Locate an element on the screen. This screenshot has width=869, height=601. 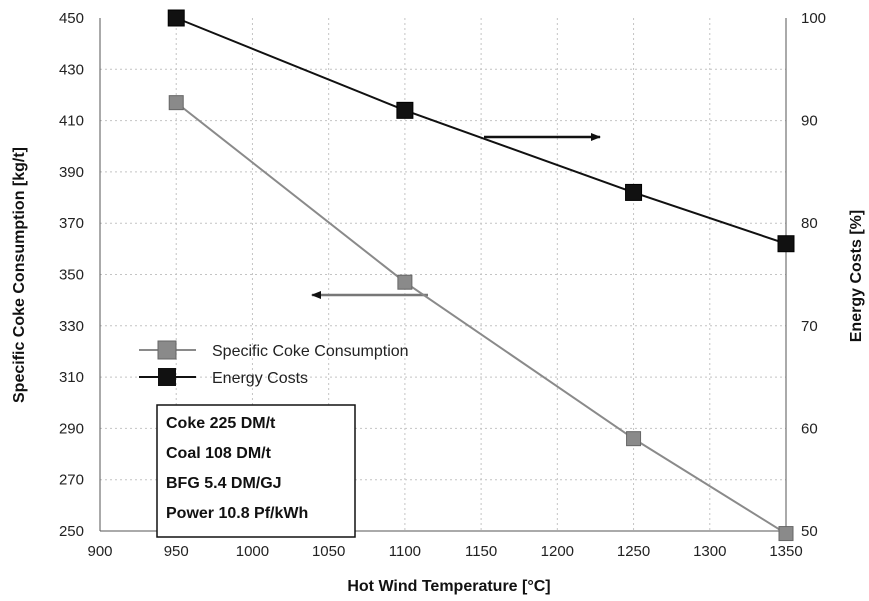
y-left-tick-label: 330 is located at coordinates (71, 326).